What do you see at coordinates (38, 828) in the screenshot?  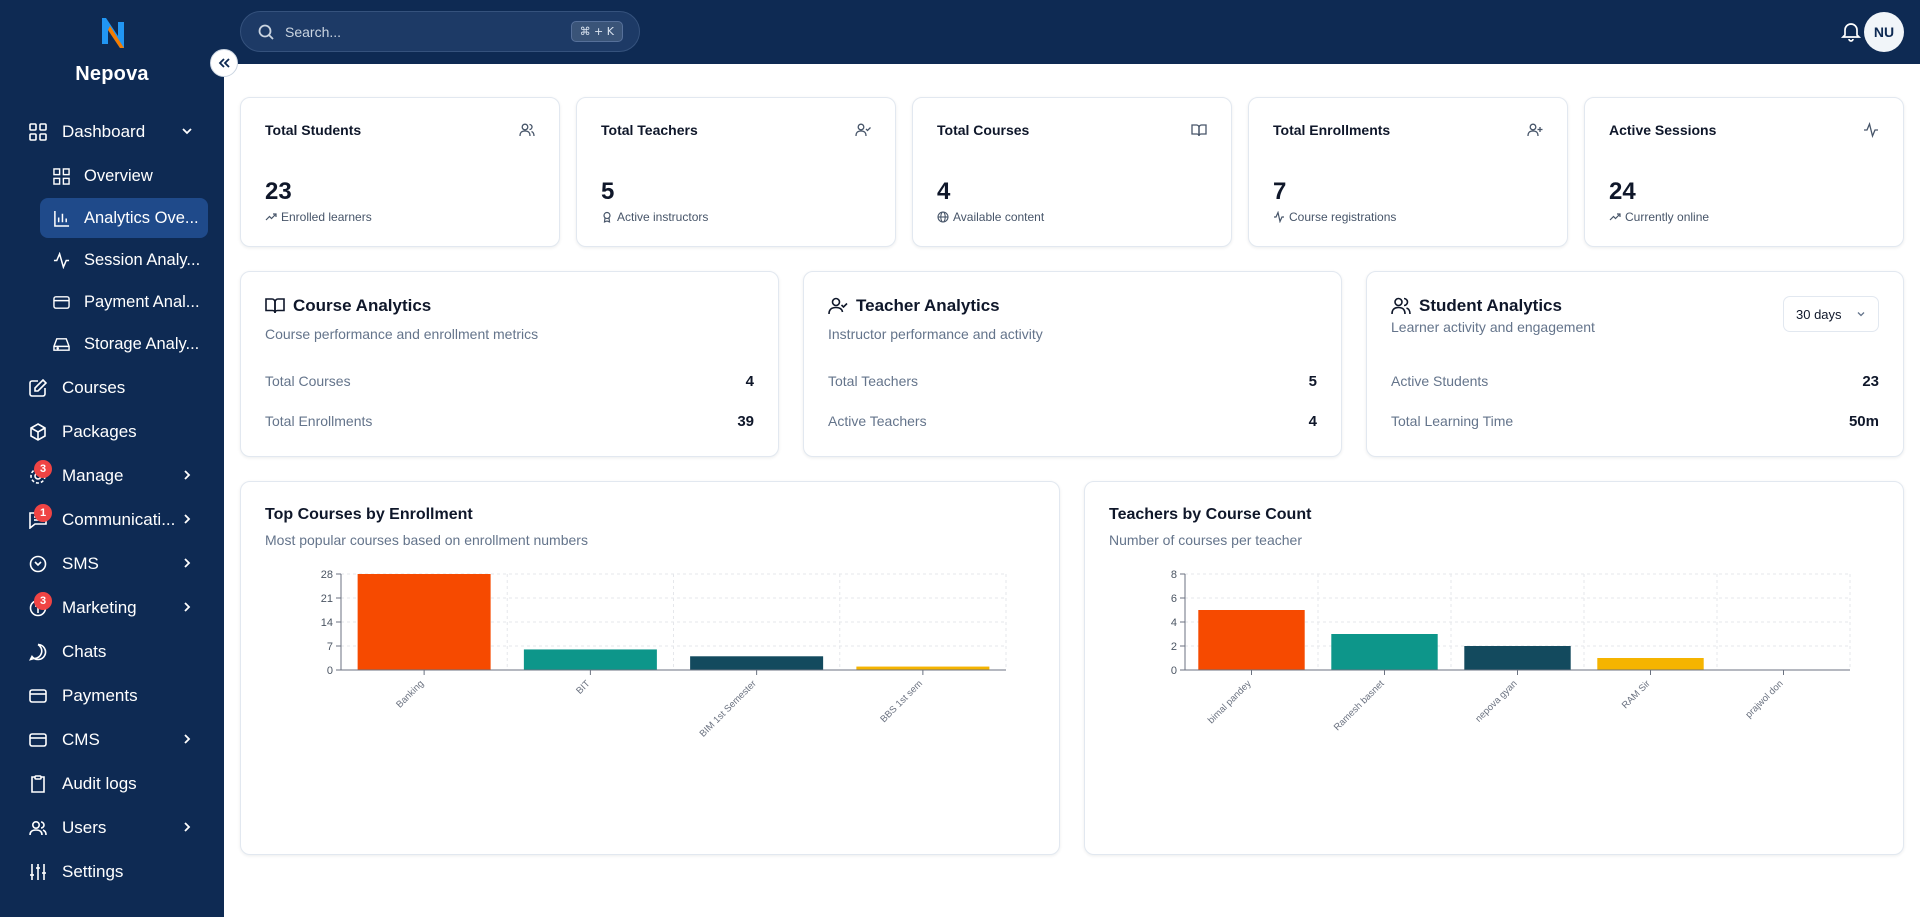 I see `users-icon` at bounding box center [38, 828].